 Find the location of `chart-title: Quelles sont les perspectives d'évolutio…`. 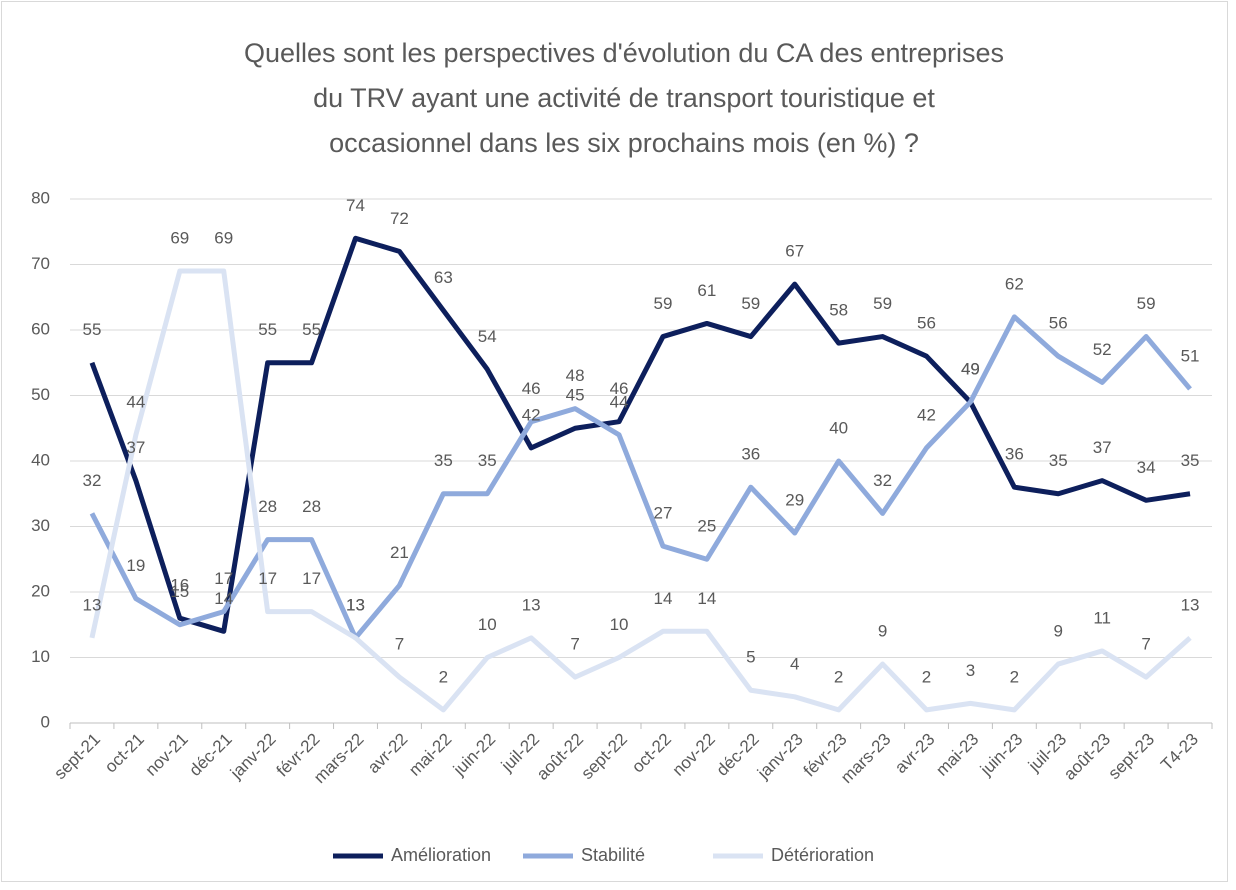

chart-title: Quelles sont les perspectives d'évolutio… is located at coordinates (624, 53).